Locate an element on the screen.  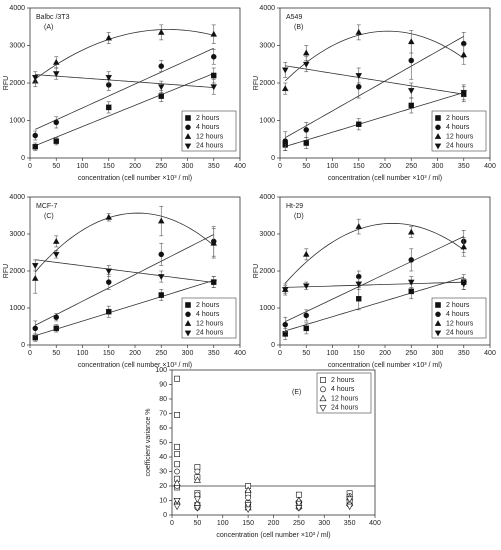
panel-label: (D) is located at coordinates (299, 216).